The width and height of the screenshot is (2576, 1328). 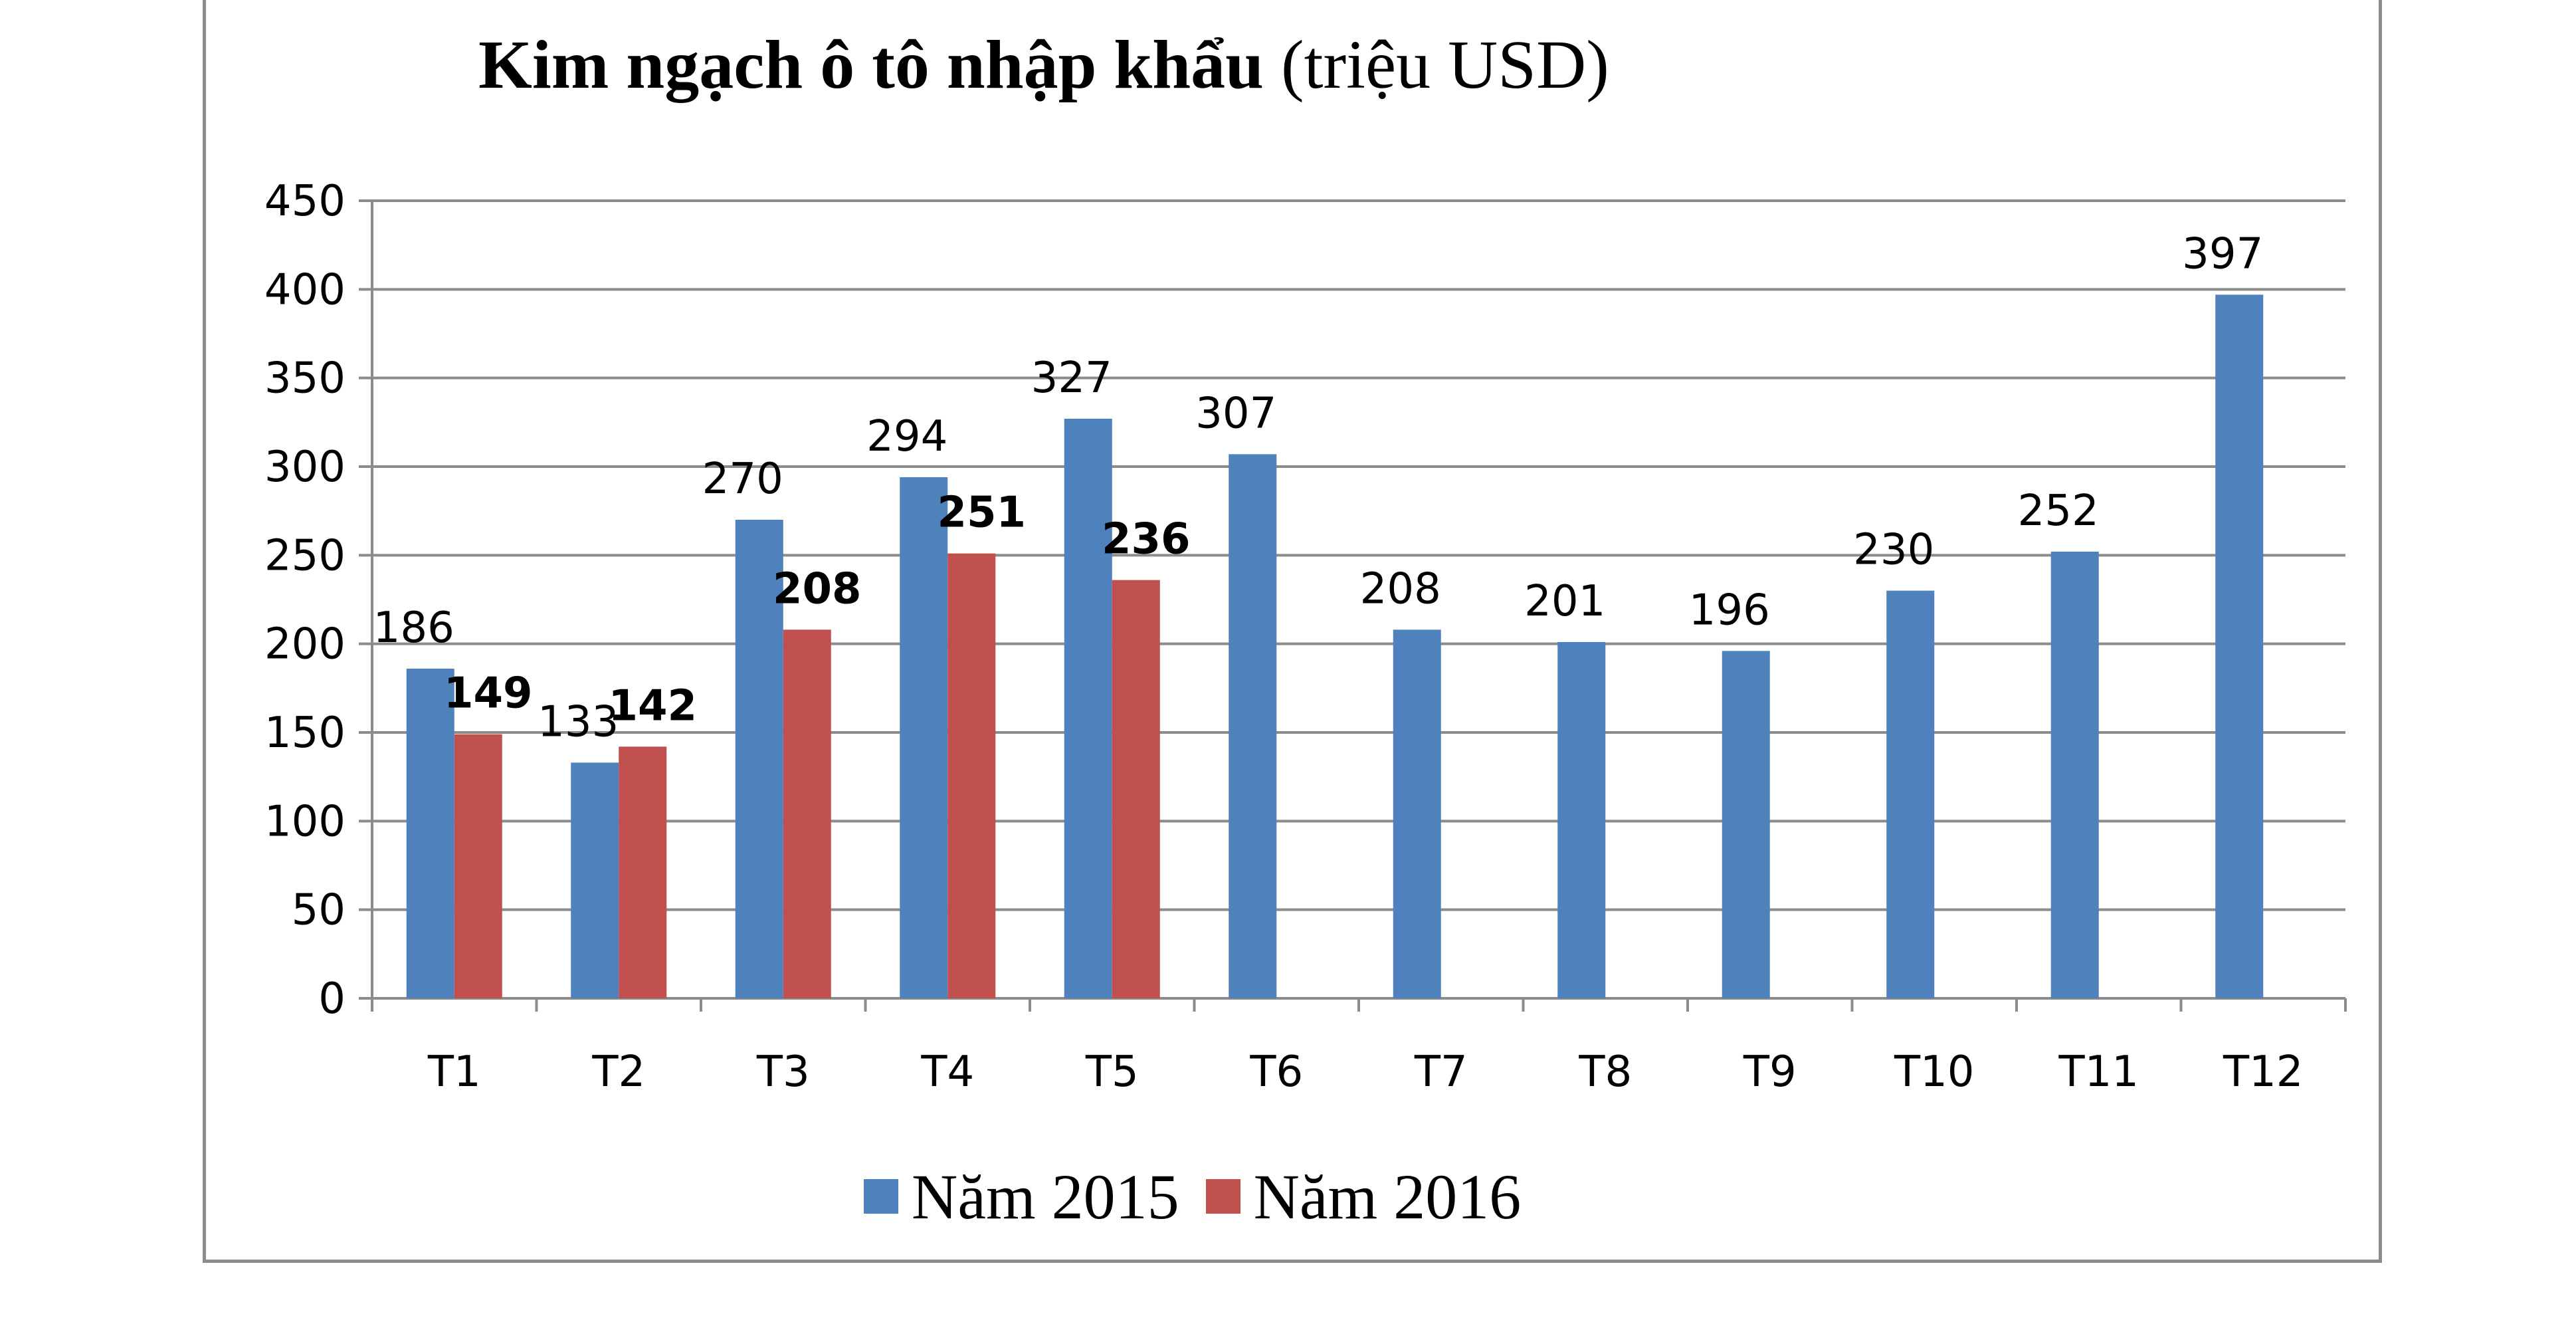 What do you see at coordinates (618, 1072) in the screenshot?
I see `x-tick-label: T2` at bounding box center [618, 1072].